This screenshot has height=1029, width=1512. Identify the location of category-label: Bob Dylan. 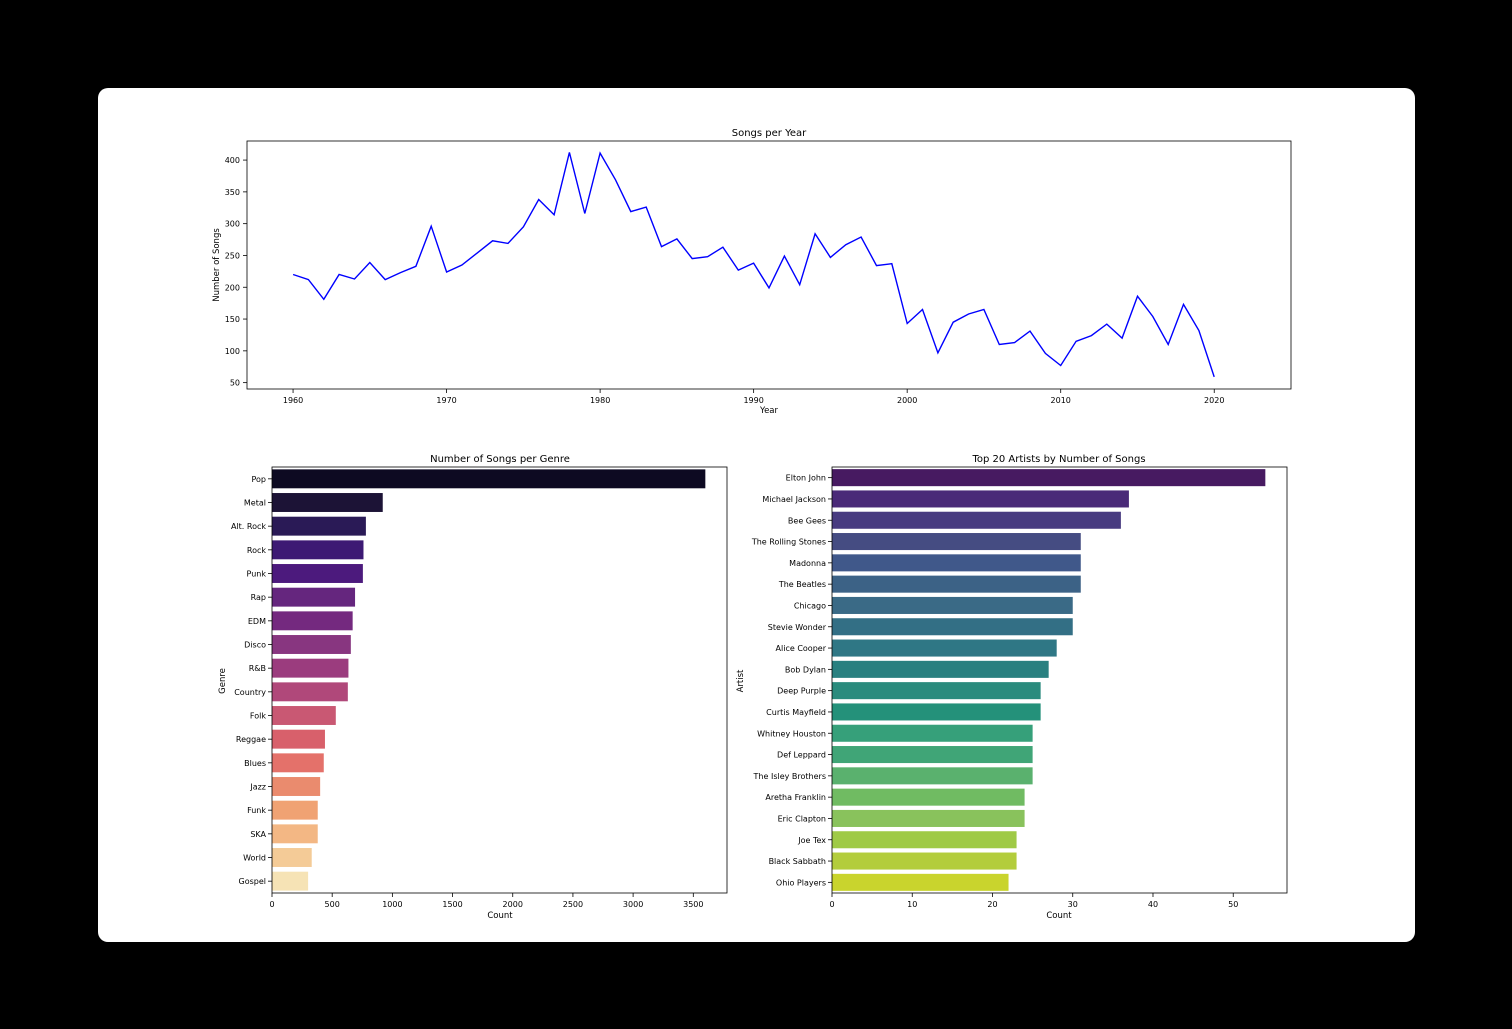
(805, 669).